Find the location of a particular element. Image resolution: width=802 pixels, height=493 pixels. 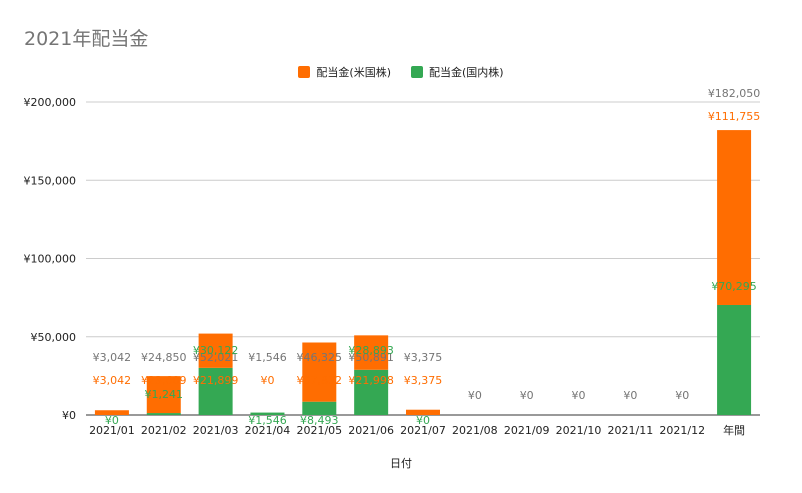

x-tick-label: 2021/02 is located at coordinates (164, 430).